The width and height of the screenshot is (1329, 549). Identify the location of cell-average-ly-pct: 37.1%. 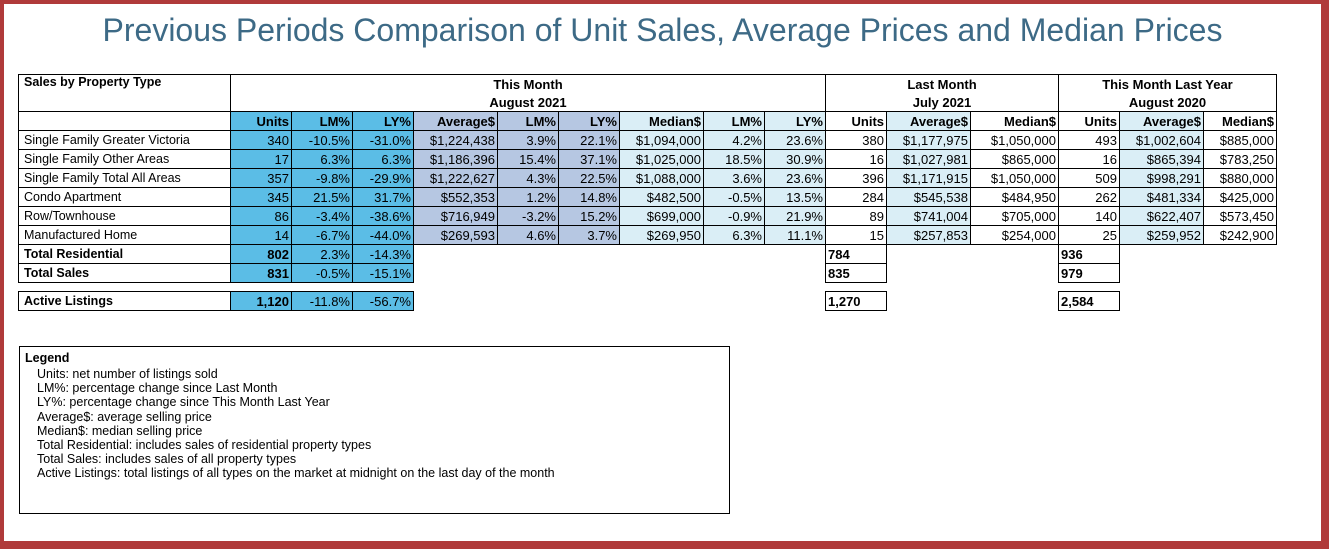
(589, 159).